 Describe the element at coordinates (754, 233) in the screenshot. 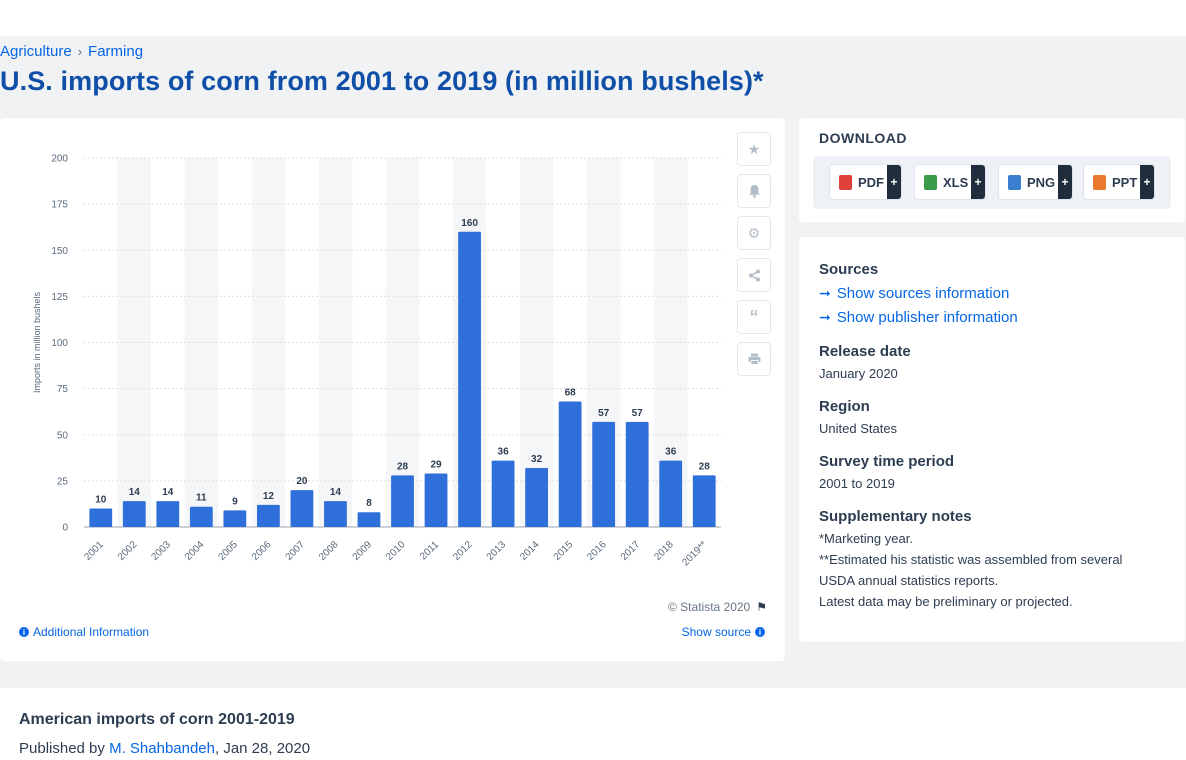

I see `settings-button: ⚙` at that location.